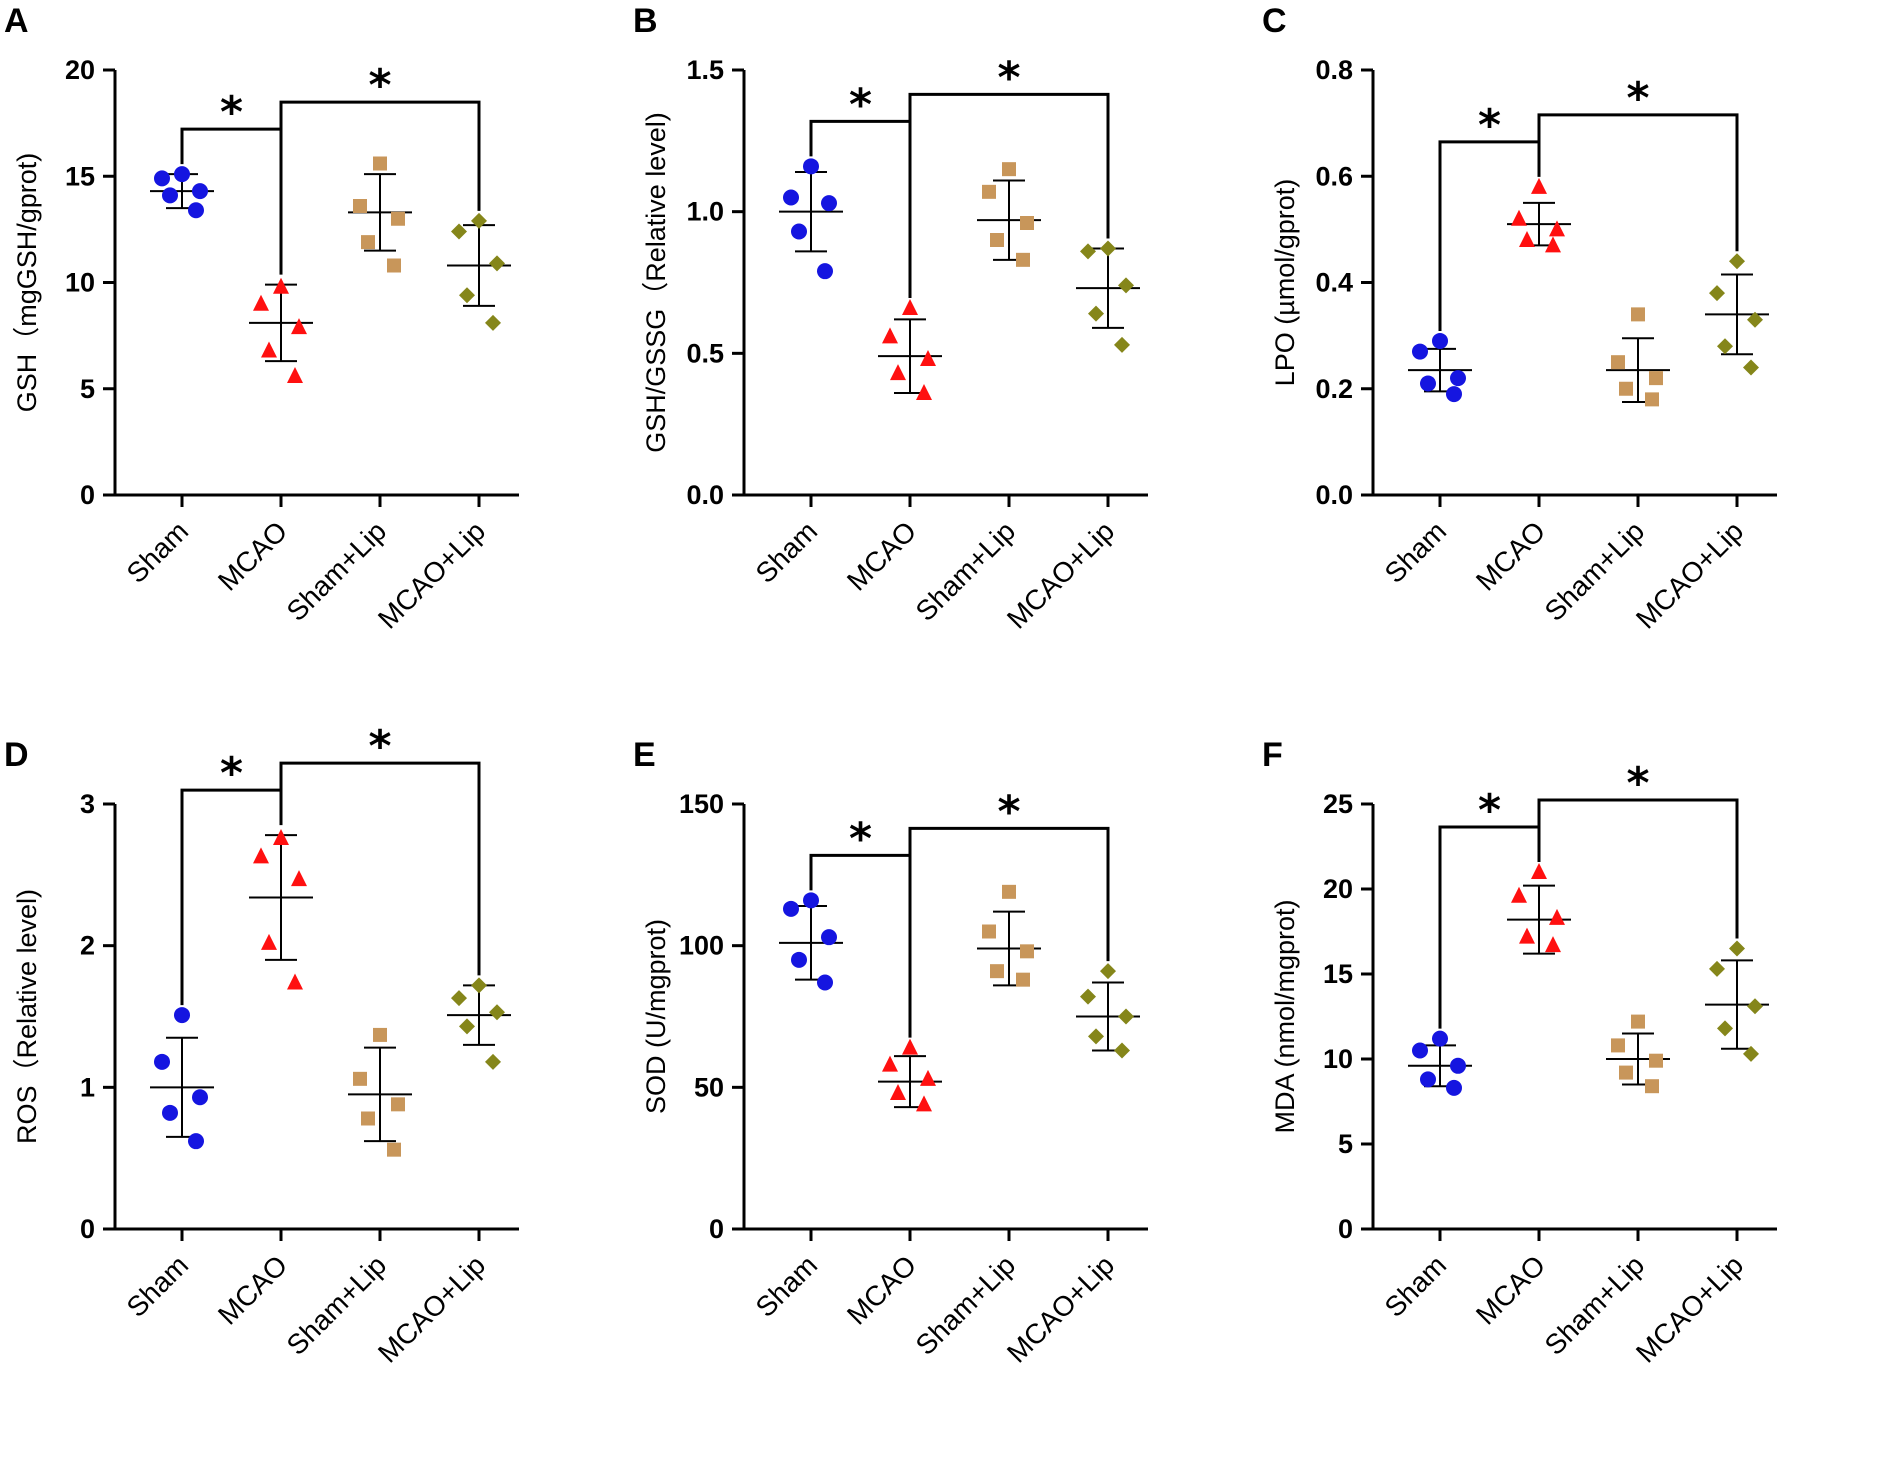 This screenshot has width=1887, height=1468. Describe the element at coordinates (1334, 176) in the screenshot. I see `y-tick-label: 0.6` at that location.